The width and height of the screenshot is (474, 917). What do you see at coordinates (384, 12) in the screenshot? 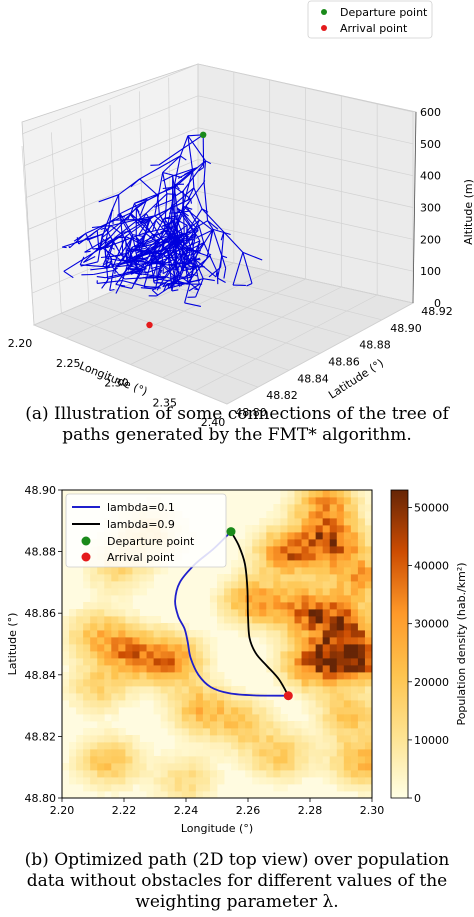
I see `legend-departure-label: Departure point` at bounding box center [384, 12].